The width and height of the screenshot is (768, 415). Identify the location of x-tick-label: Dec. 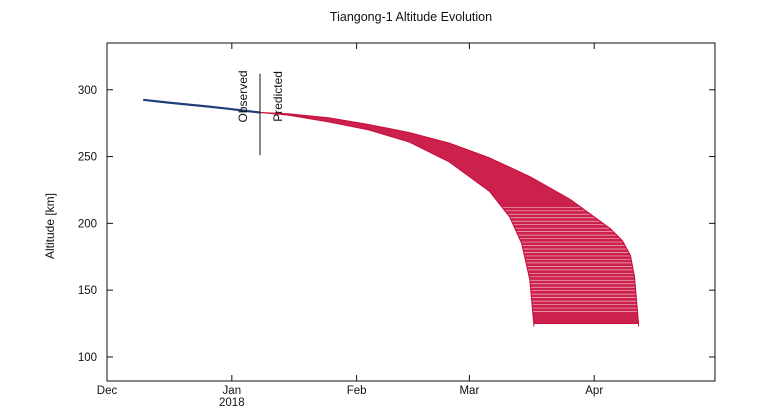
(107, 391).